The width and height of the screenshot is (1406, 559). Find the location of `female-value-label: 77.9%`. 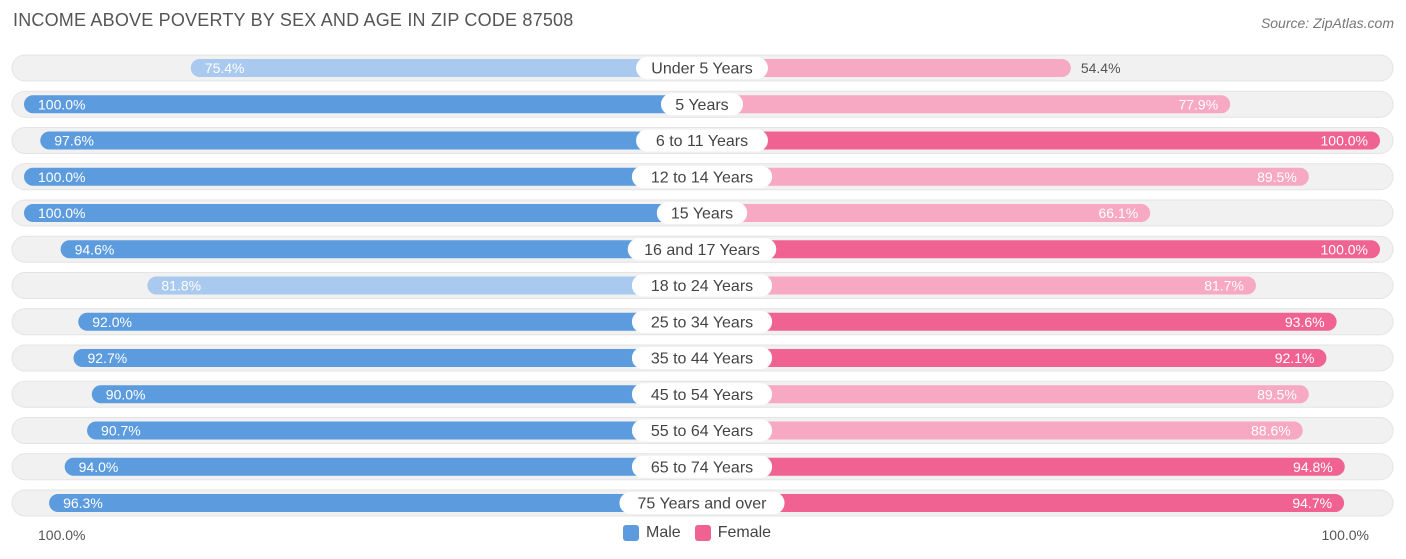

female-value-label: 77.9% is located at coordinates (1198, 104).